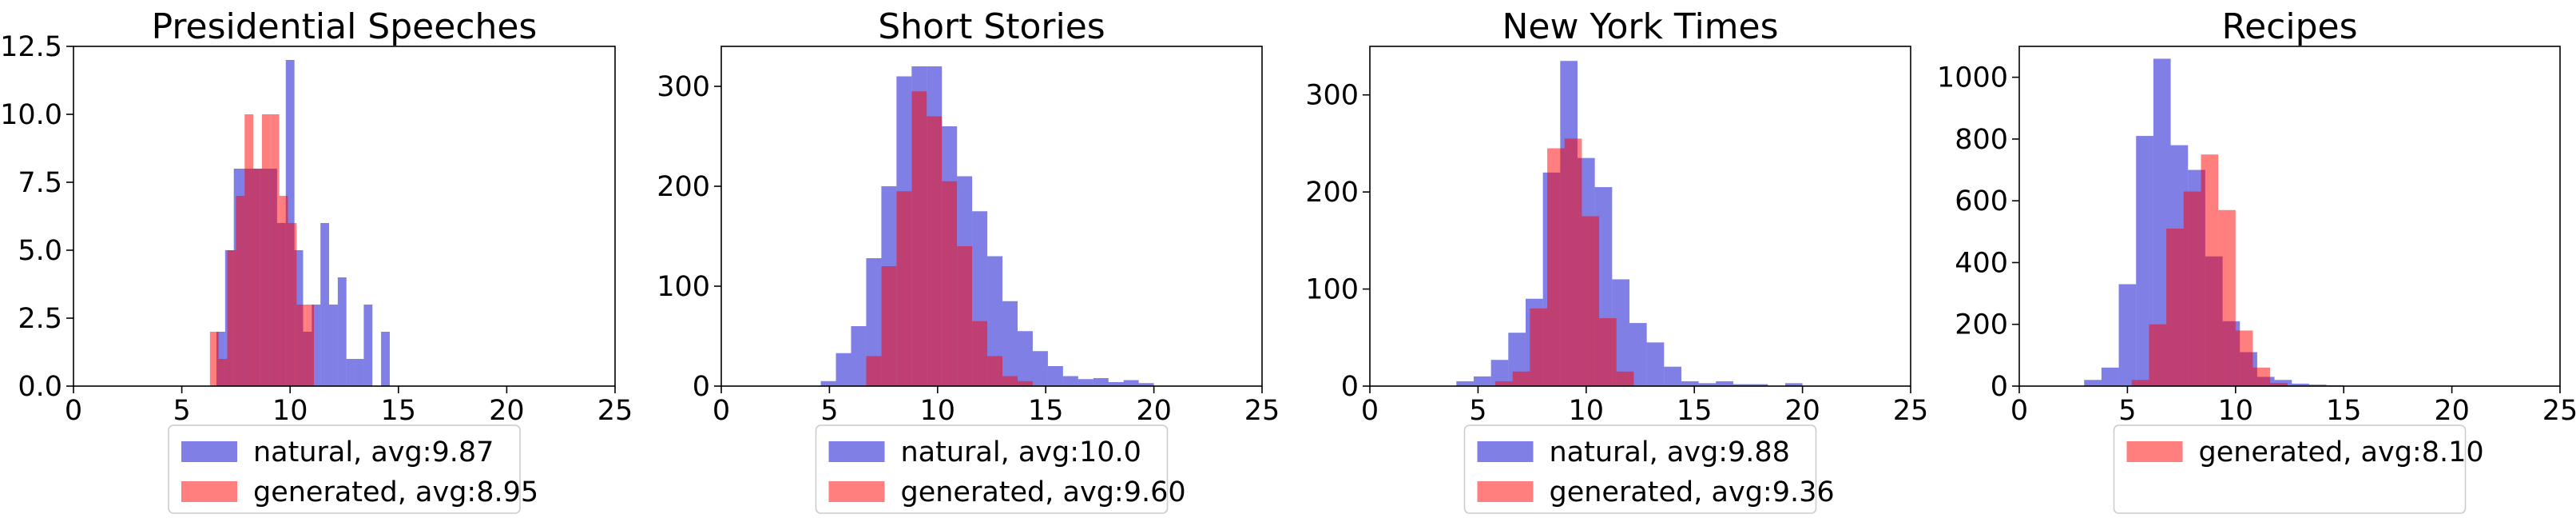 The width and height of the screenshot is (2576, 530). I want to click on y-tick-label: 7.5, so click(40, 183).